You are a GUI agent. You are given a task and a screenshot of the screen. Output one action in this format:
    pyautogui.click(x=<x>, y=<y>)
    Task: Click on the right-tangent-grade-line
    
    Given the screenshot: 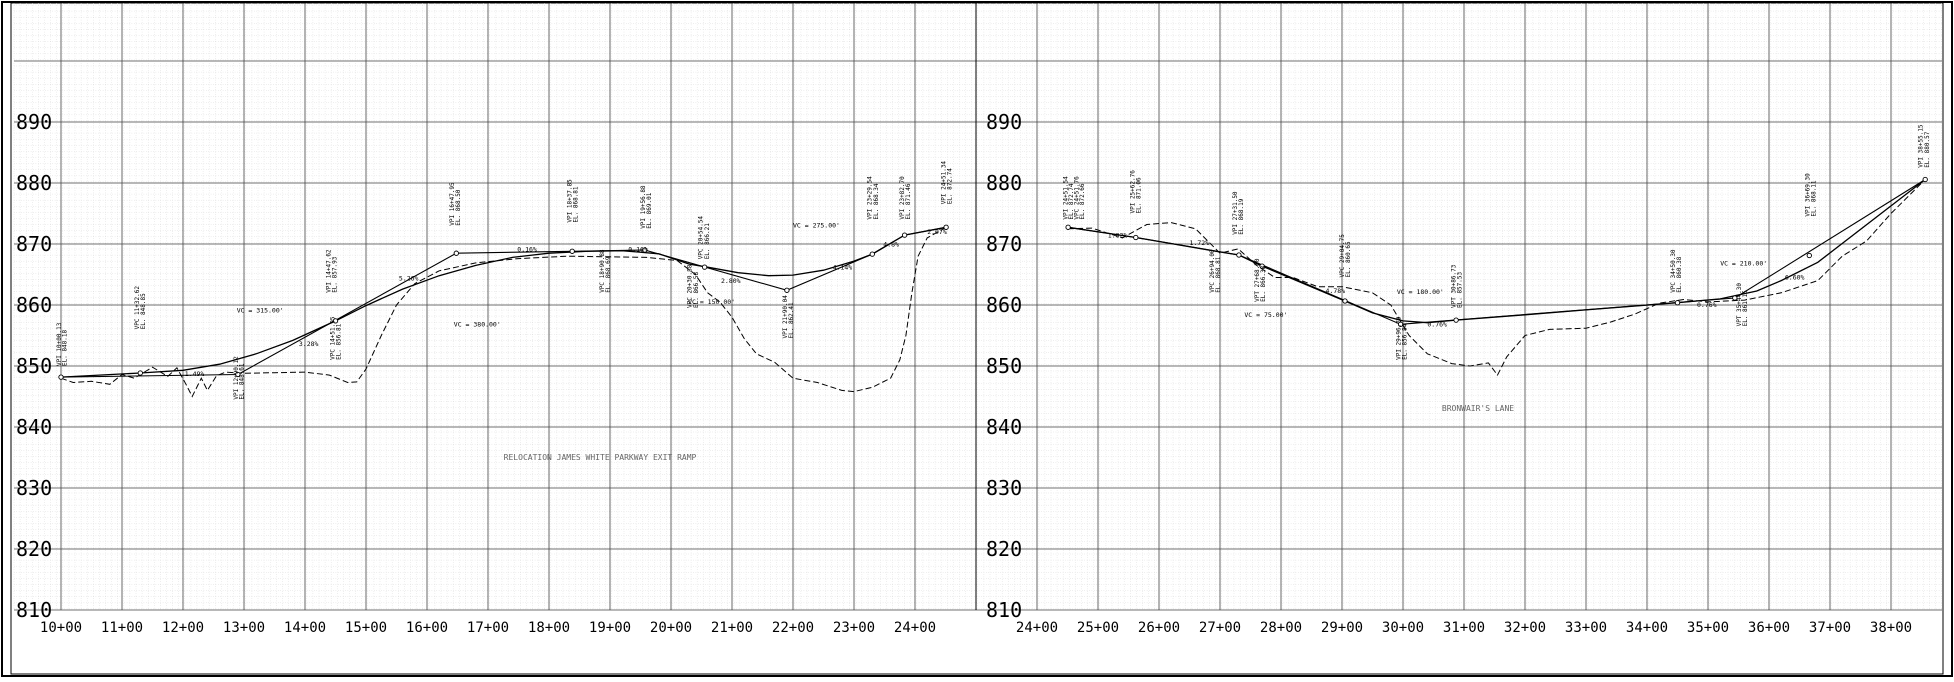 What is the action you would take?
    pyautogui.click(x=1497, y=252)
    